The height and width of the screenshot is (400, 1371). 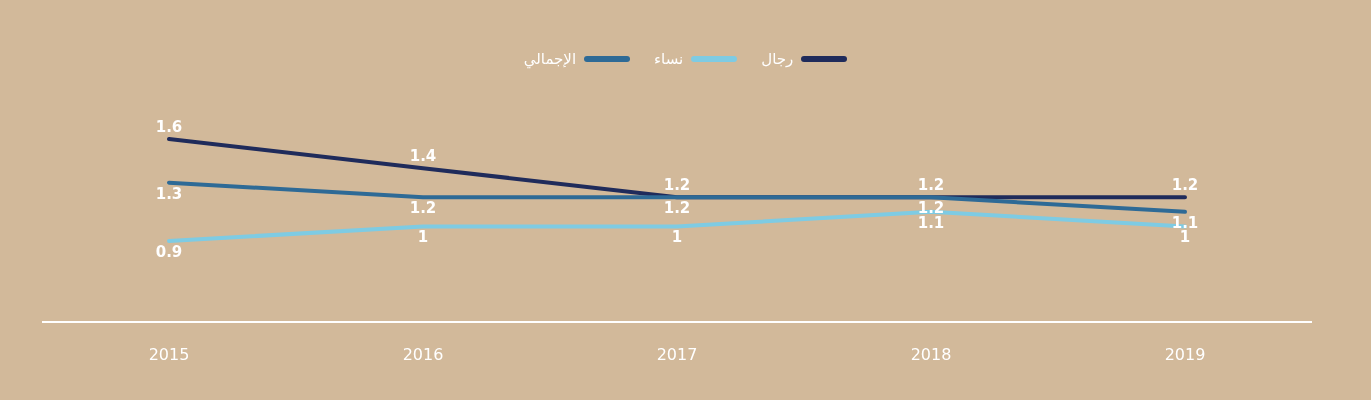 What do you see at coordinates (1185, 354) in the screenshot?
I see `x-tick-label: 2019` at bounding box center [1185, 354].